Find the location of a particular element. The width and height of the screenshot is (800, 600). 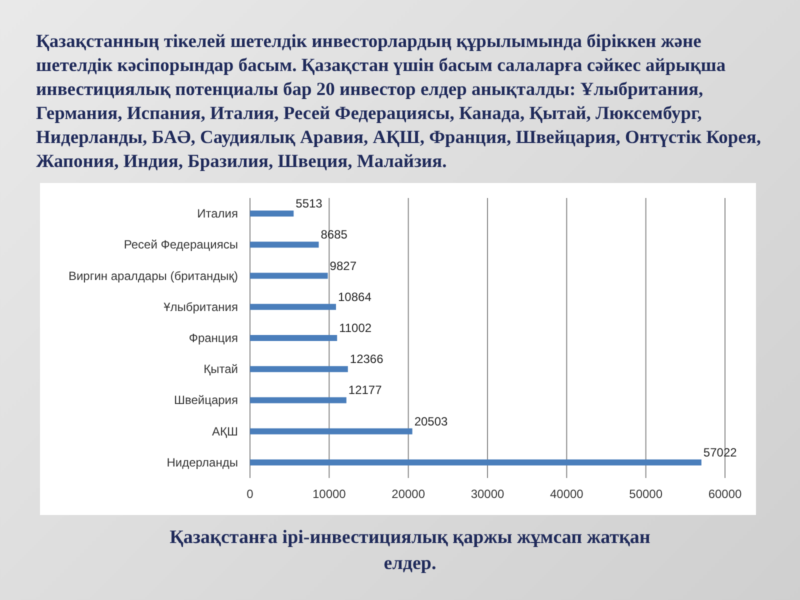

data-label: 11002 is located at coordinates (355, 328).